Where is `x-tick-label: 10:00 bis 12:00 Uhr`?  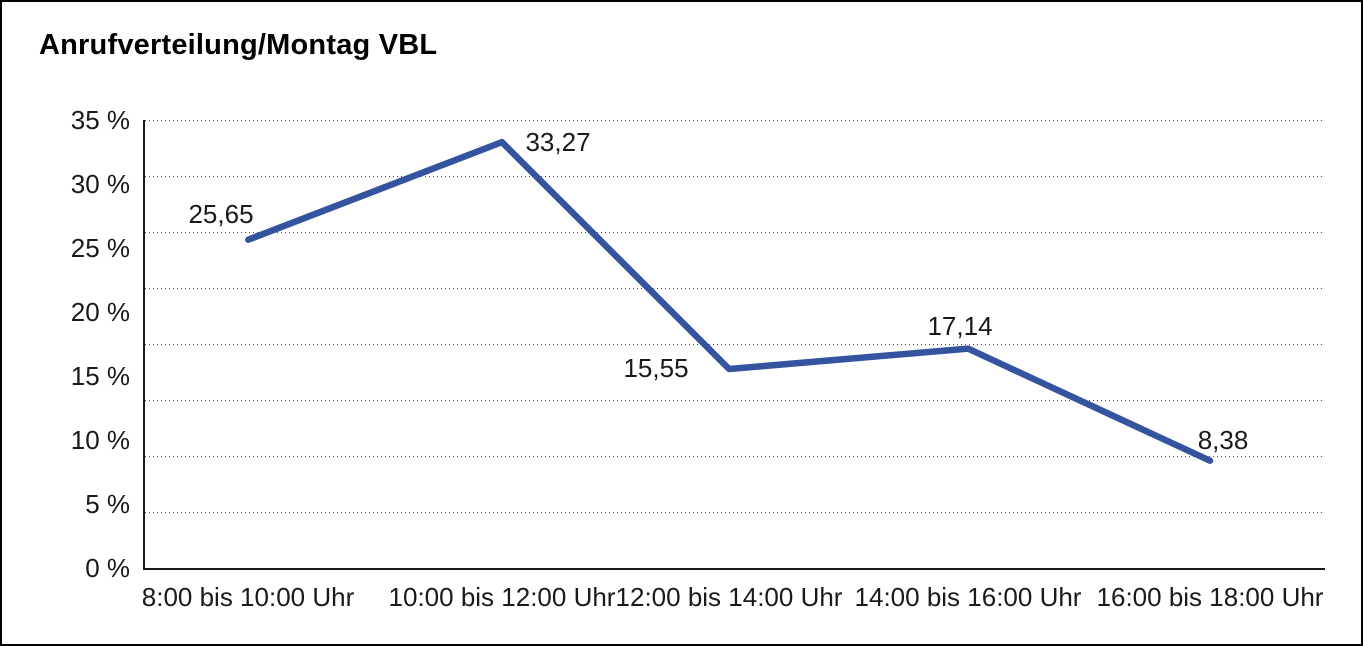
x-tick-label: 10:00 bis 12:00 Uhr is located at coordinates (502, 597).